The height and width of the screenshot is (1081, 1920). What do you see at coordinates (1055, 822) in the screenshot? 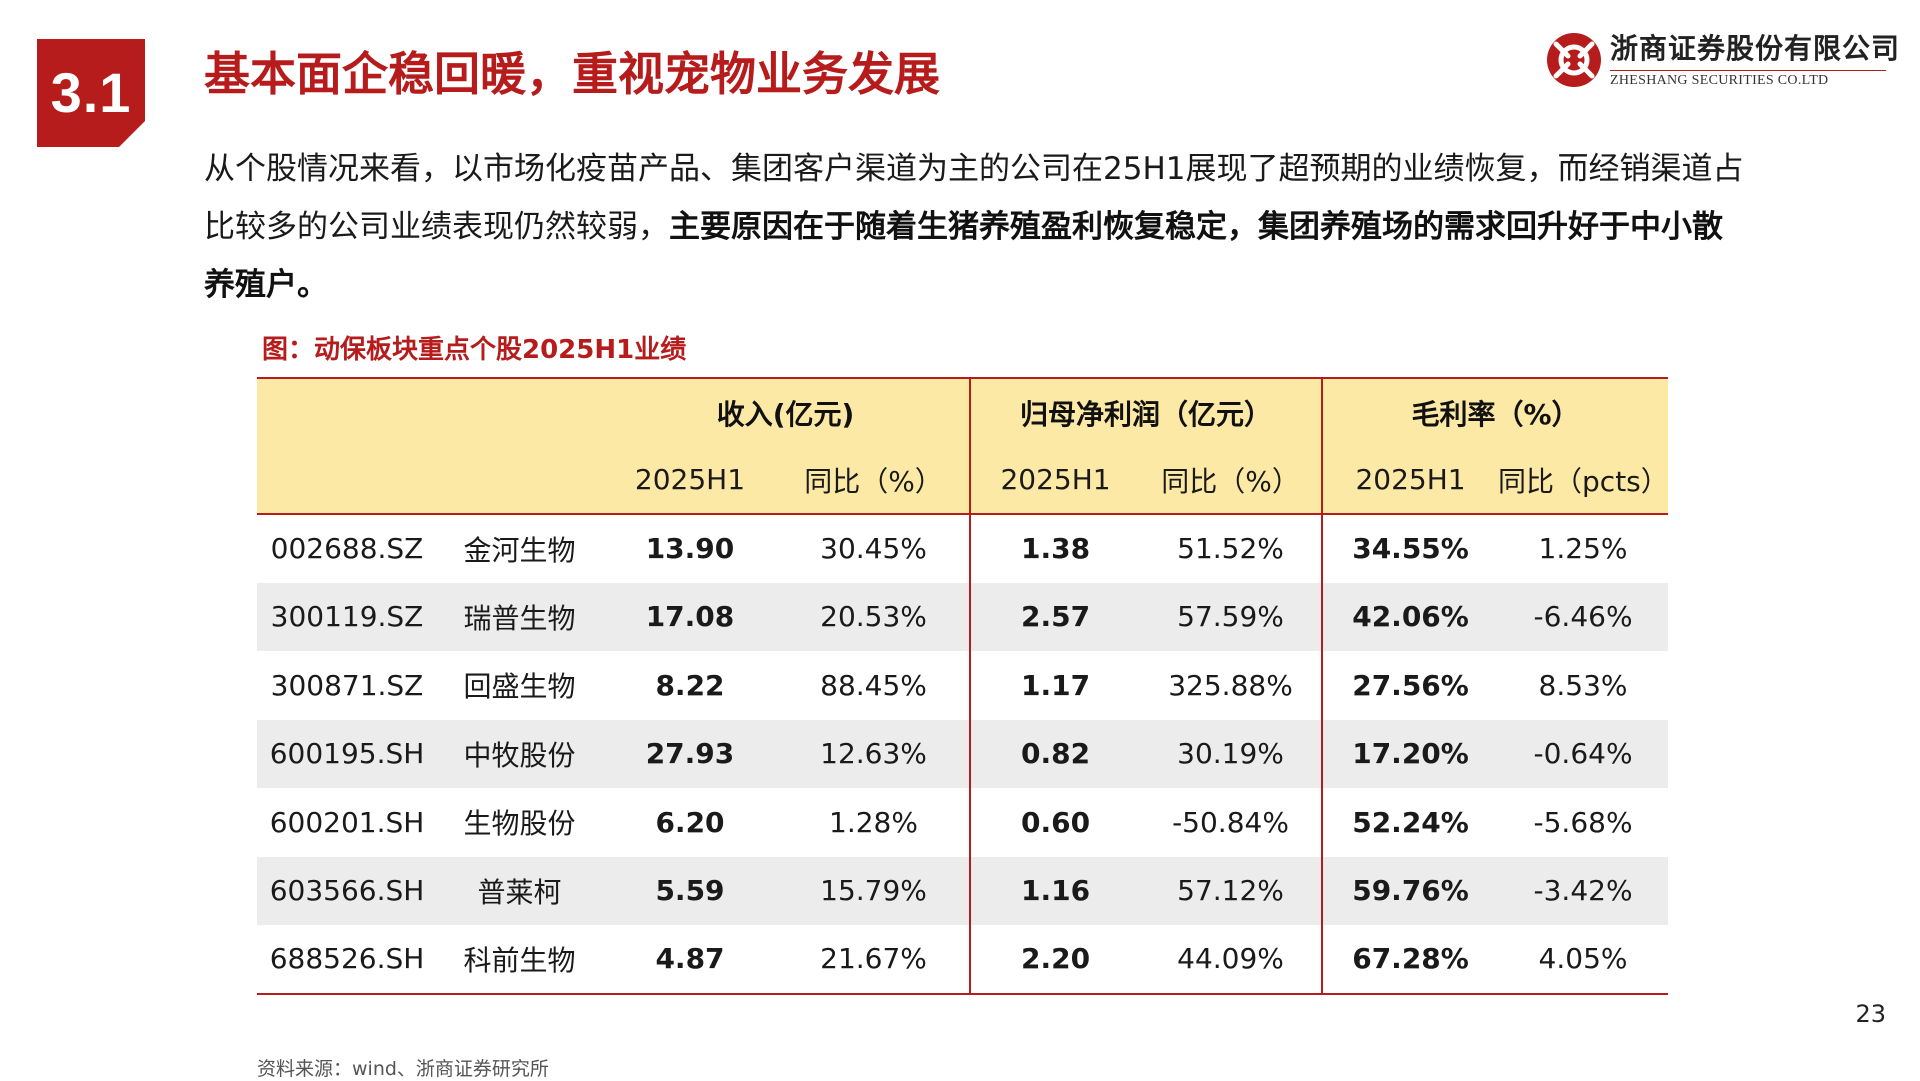
I see `net-profit-cell: 0.60` at bounding box center [1055, 822].